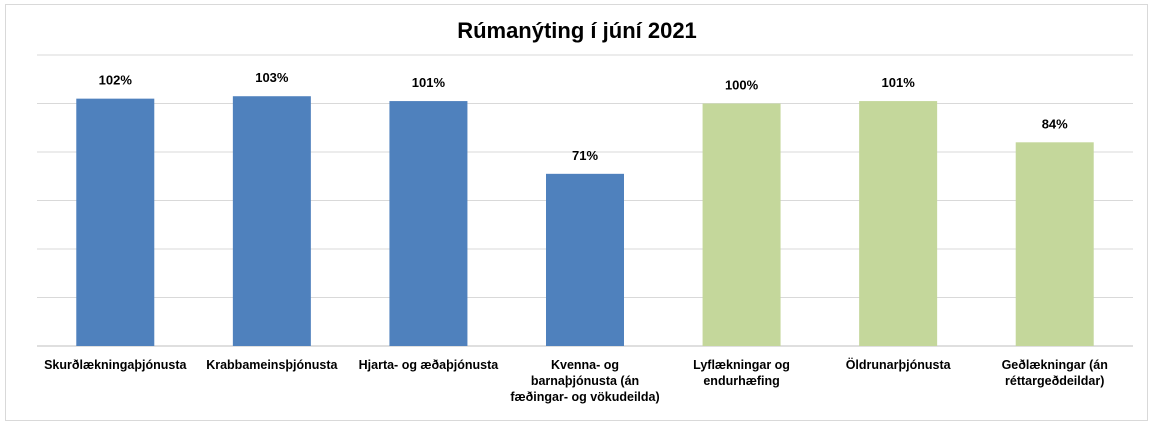  What do you see at coordinates (577, 30) in the screenshot?
I see `chart-title: Rúmanýting í júní 2021` at bounding box center [577, 30].